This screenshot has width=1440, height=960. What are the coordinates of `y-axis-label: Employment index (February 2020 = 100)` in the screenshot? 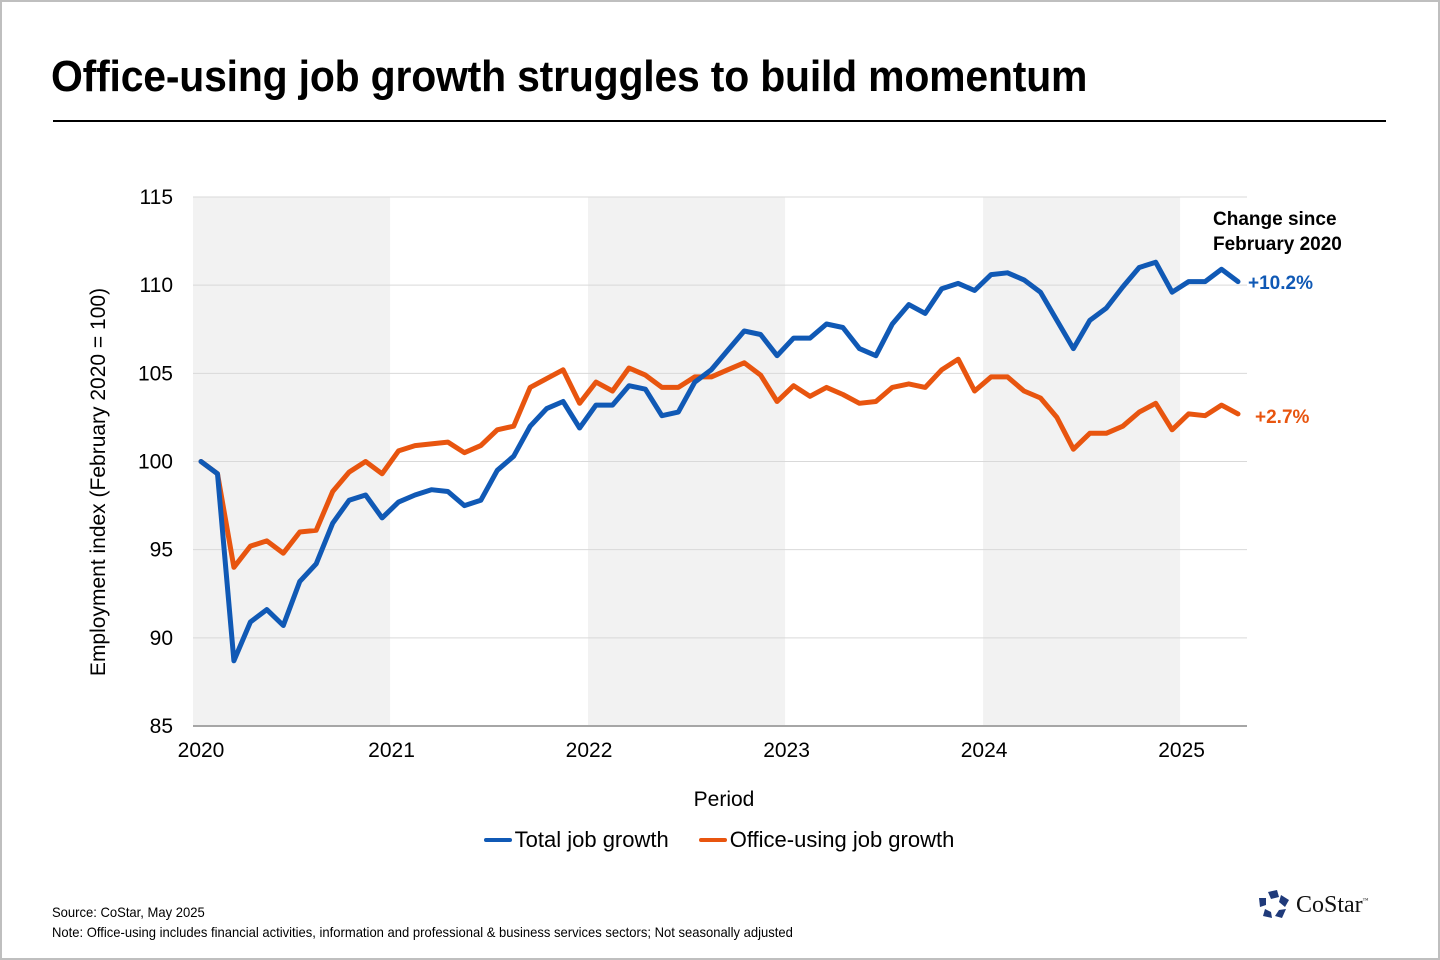 It's located at (98, 482).